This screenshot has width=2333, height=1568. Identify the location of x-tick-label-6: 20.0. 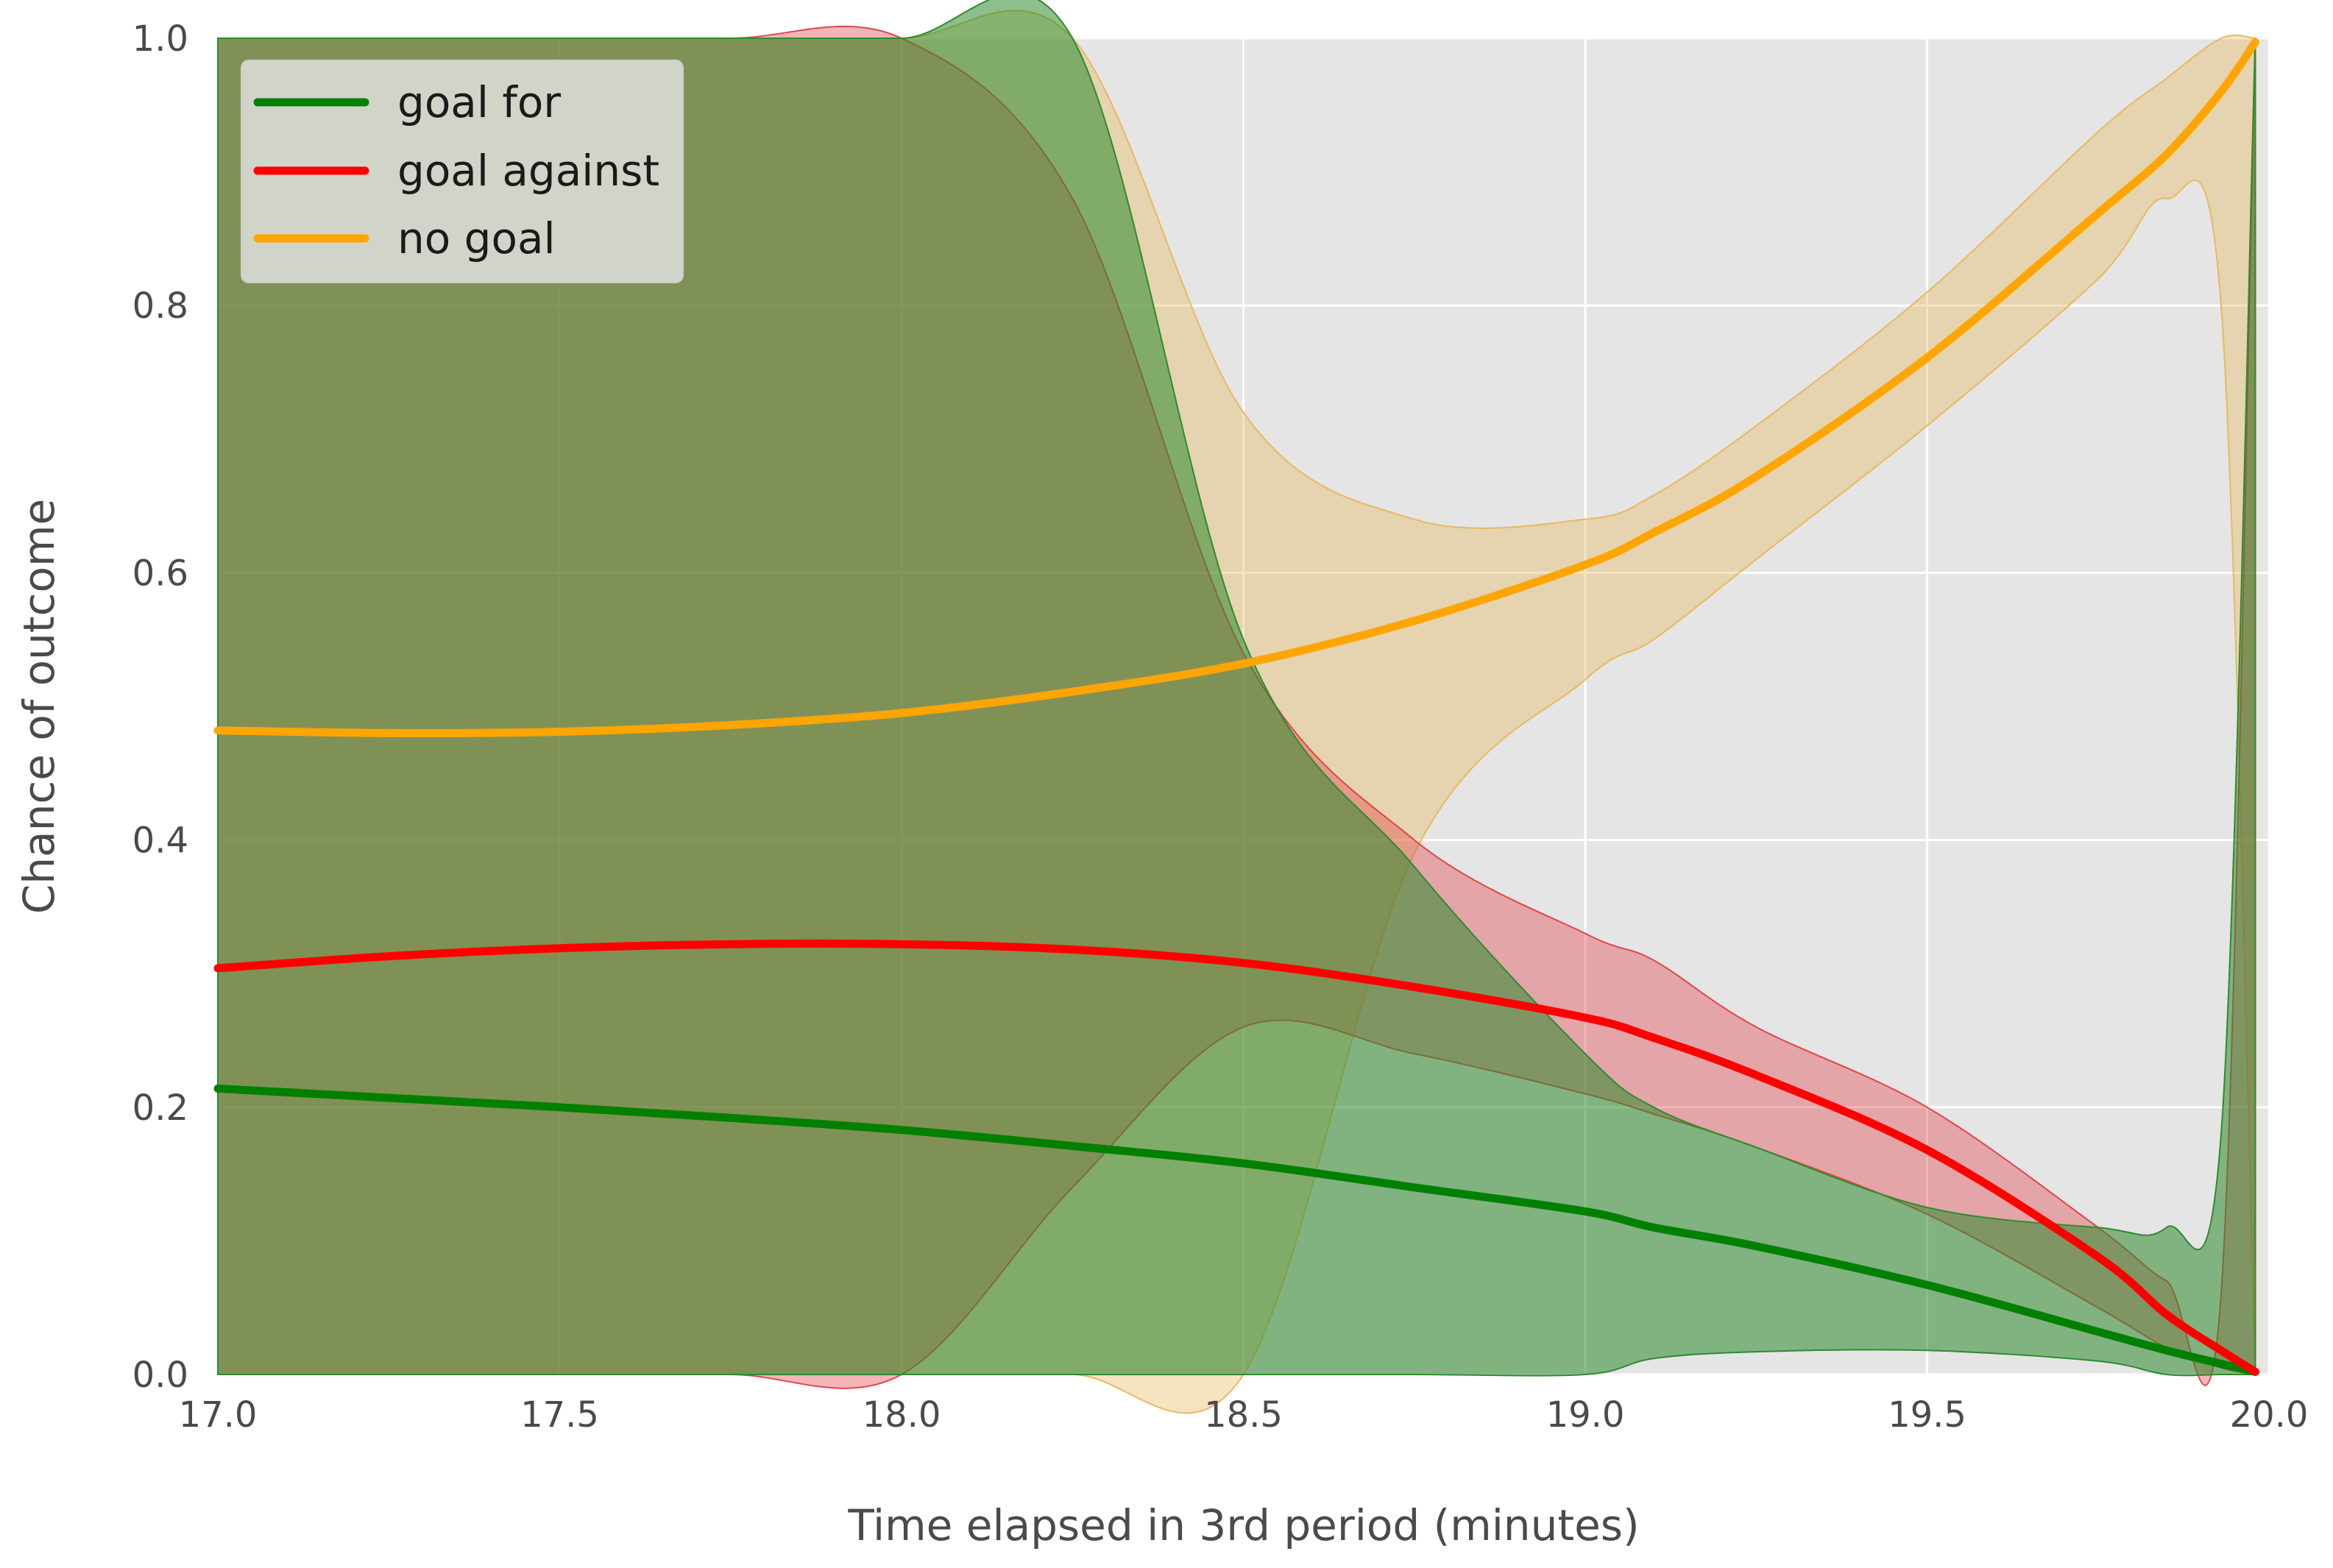
(2269, 1415).